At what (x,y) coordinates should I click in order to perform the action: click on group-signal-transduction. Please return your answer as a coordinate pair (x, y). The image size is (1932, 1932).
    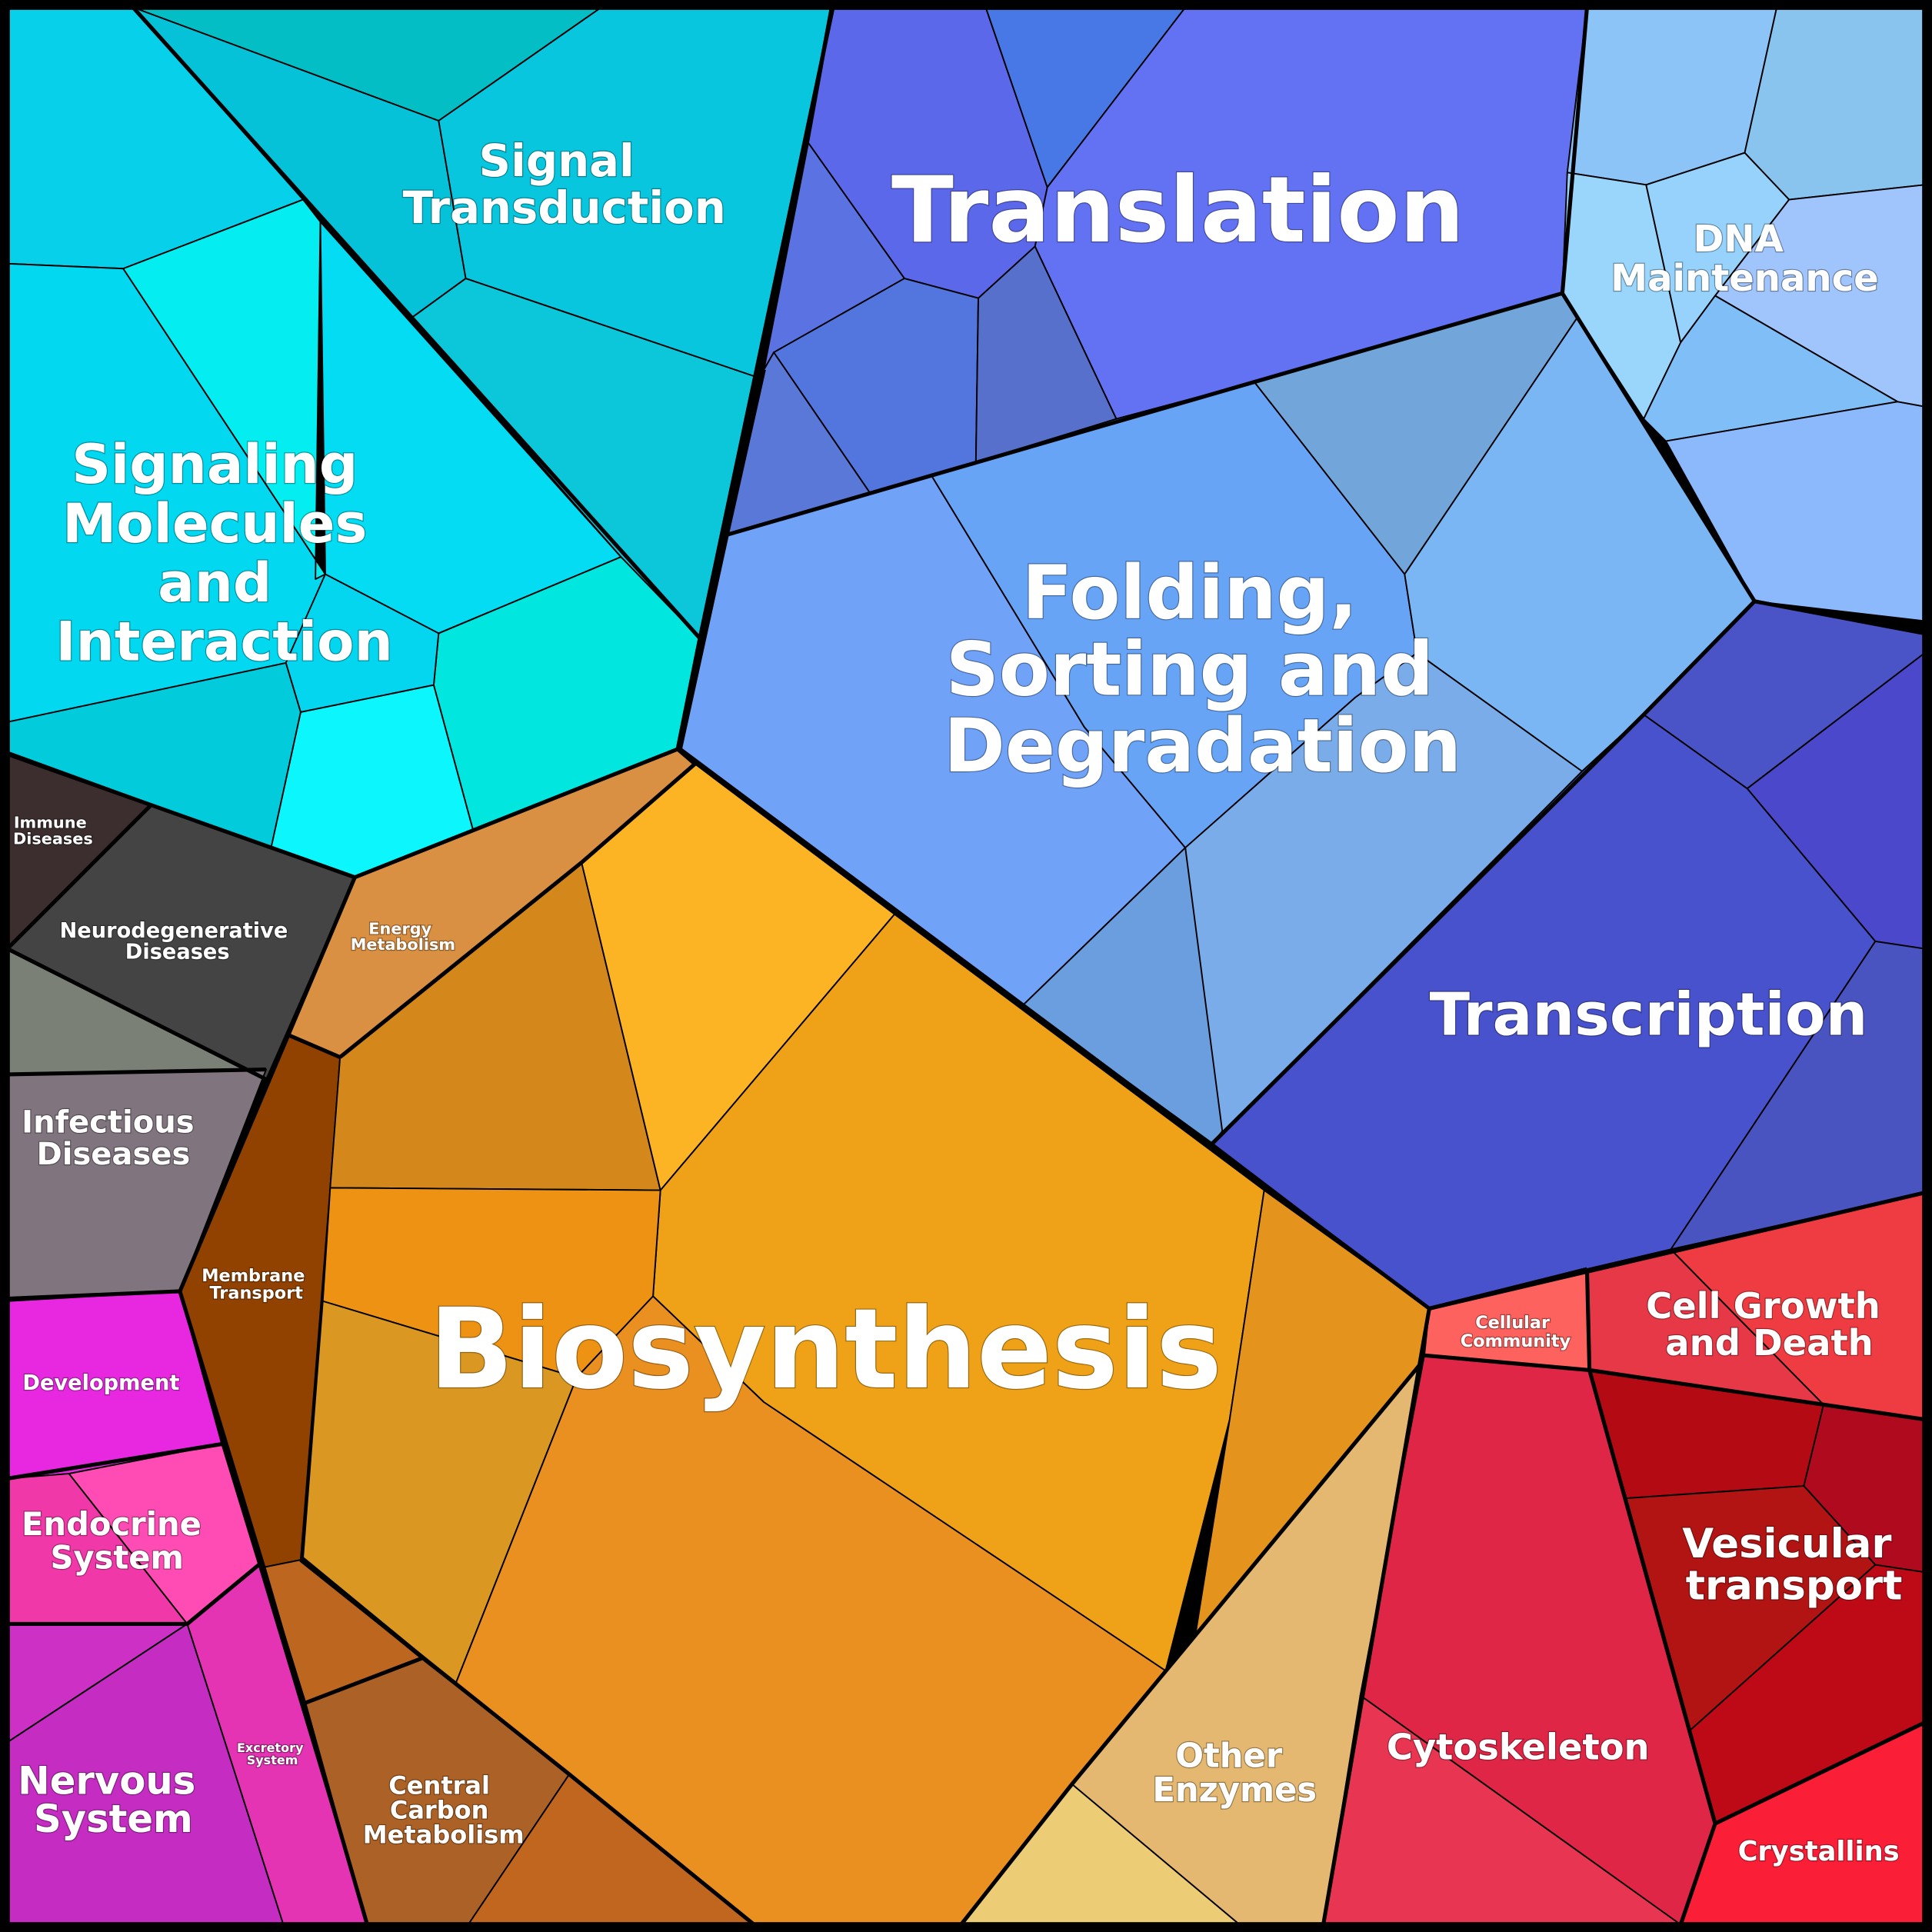
    Looking at the image, I should click on (481, 322).